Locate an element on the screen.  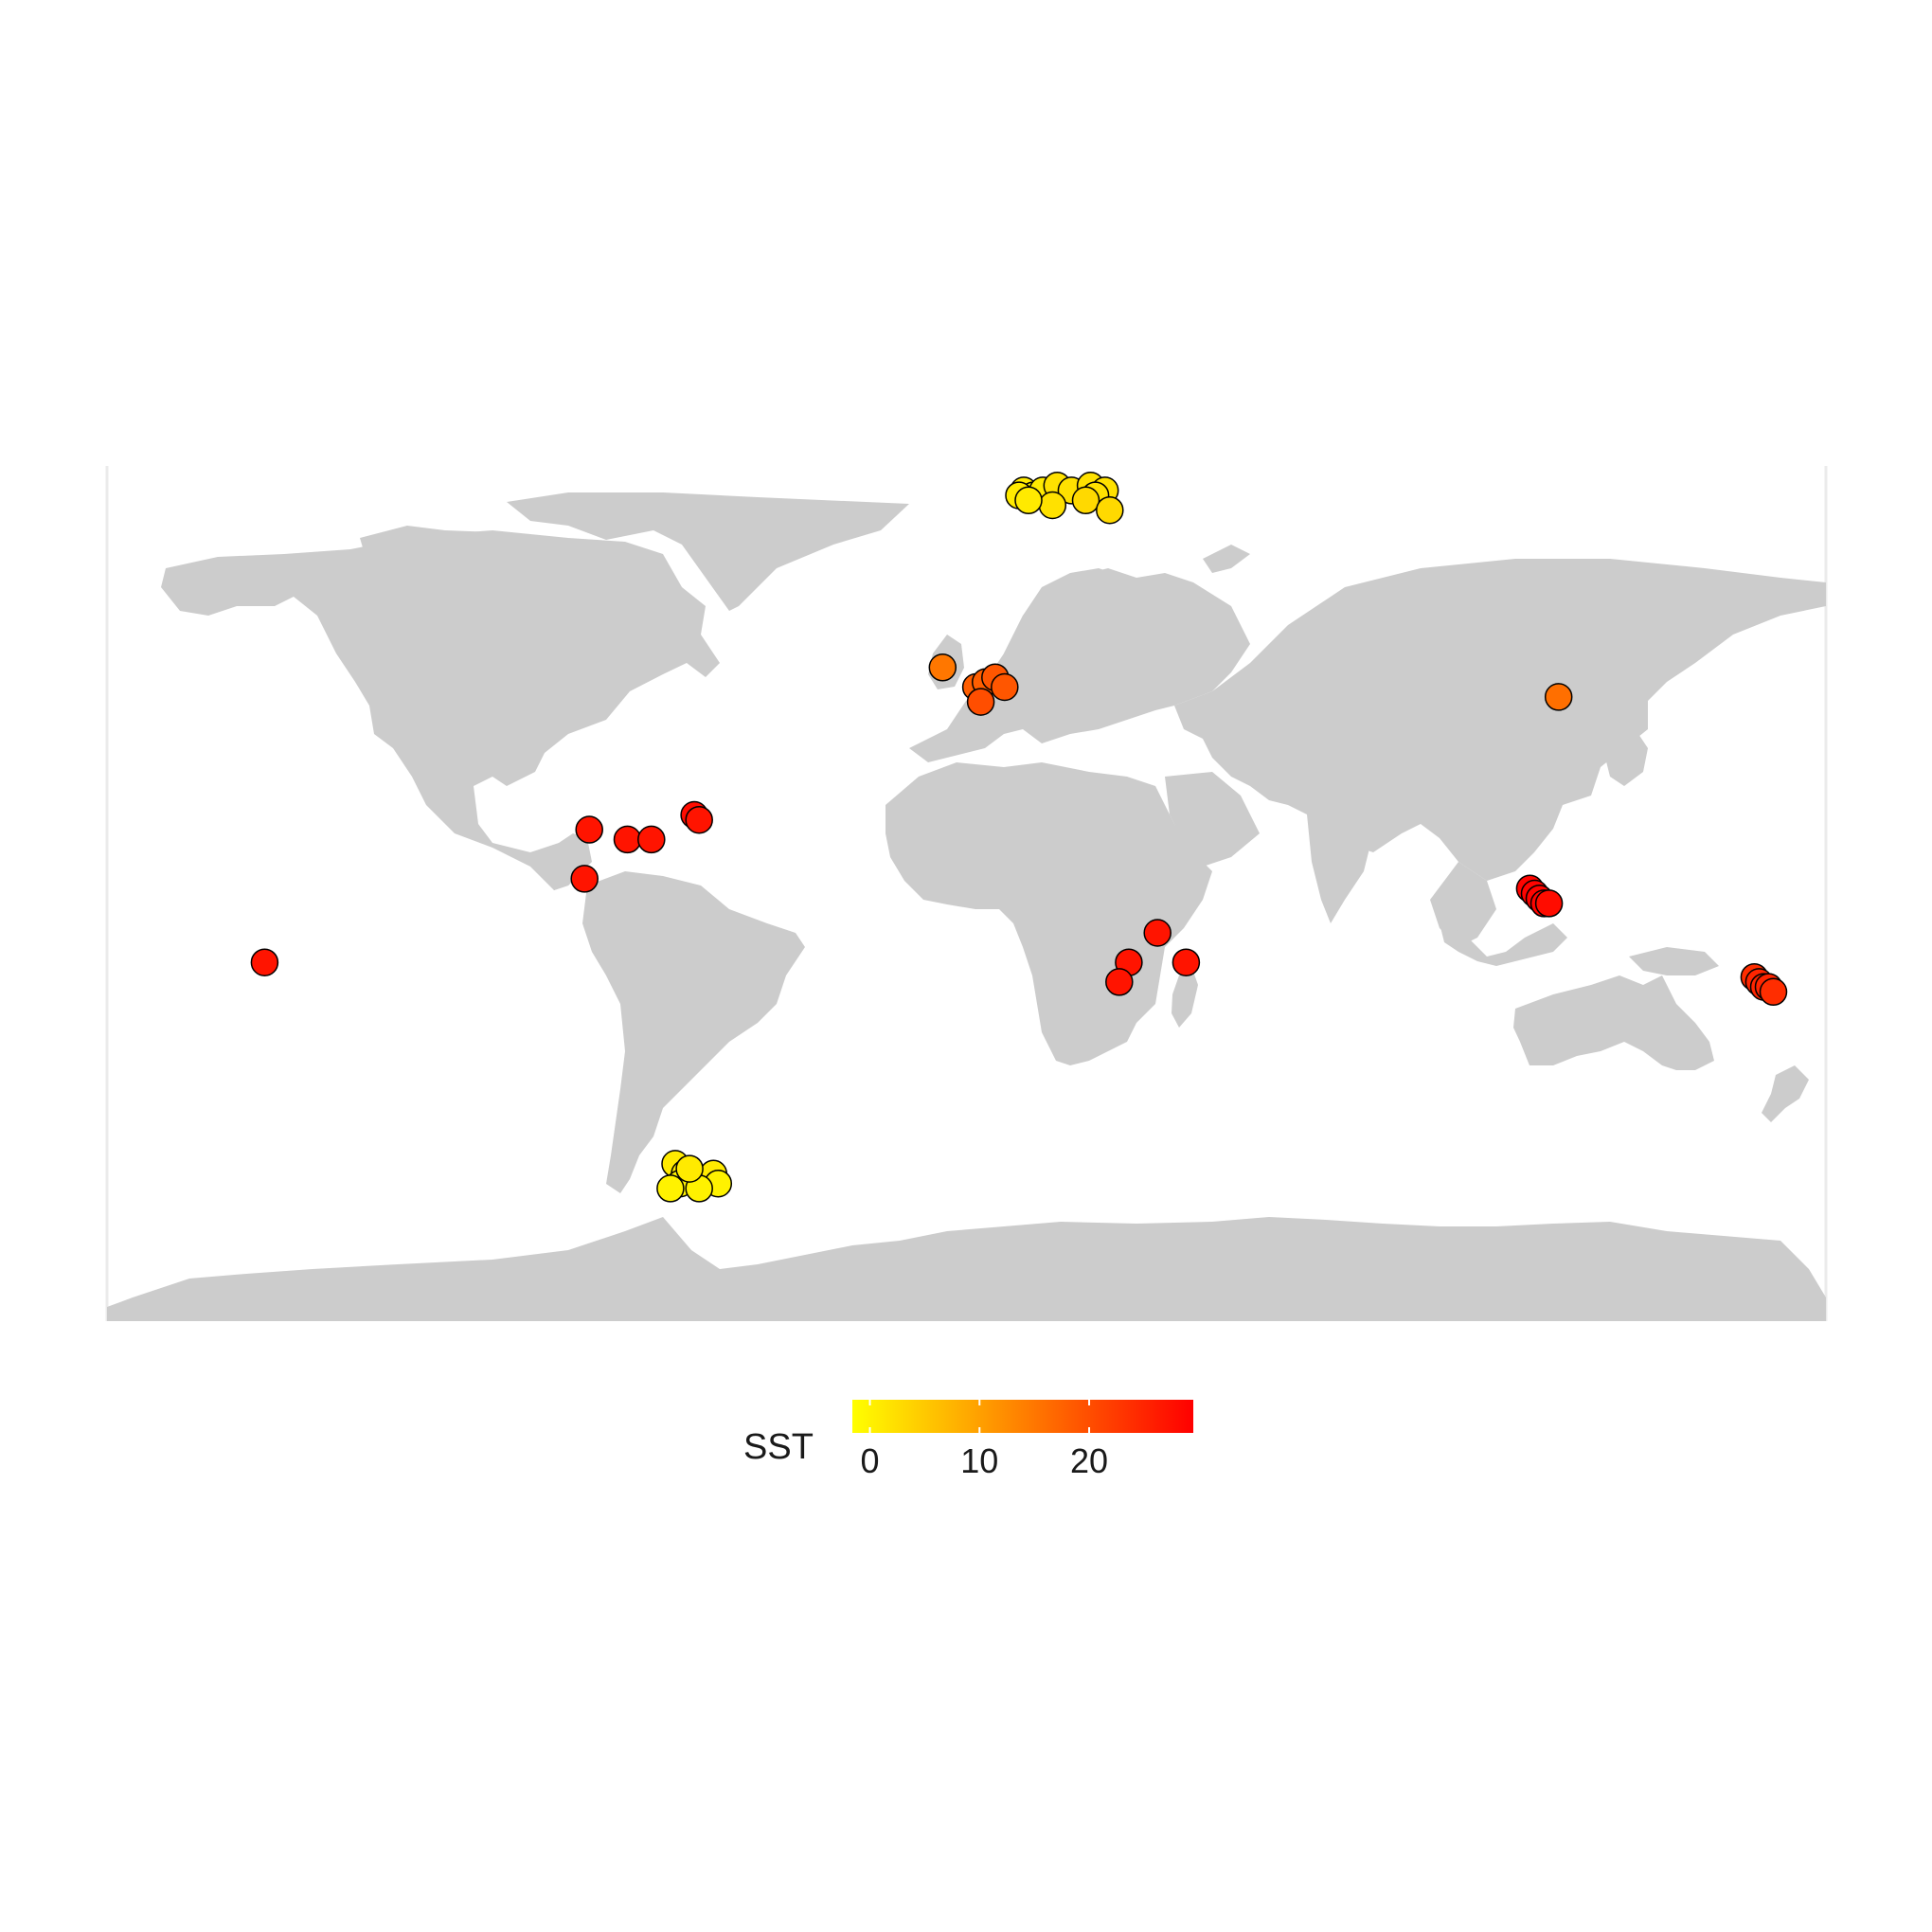
land-new-zealand is located at coordinates (1785, 1093).